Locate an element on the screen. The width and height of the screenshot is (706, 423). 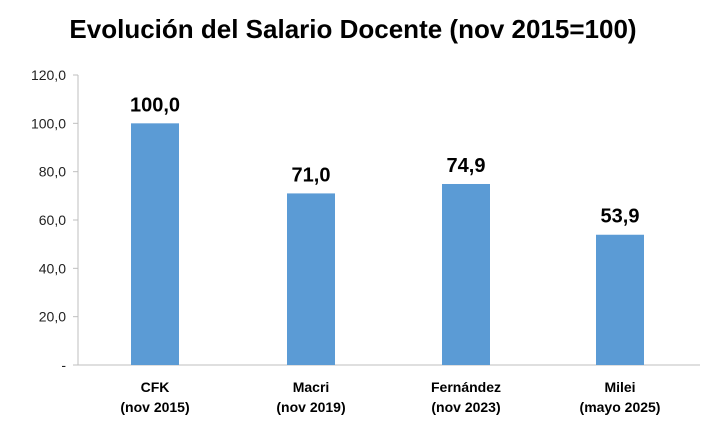
category-label: (nov 2023) is located at coordinates (465, 407).